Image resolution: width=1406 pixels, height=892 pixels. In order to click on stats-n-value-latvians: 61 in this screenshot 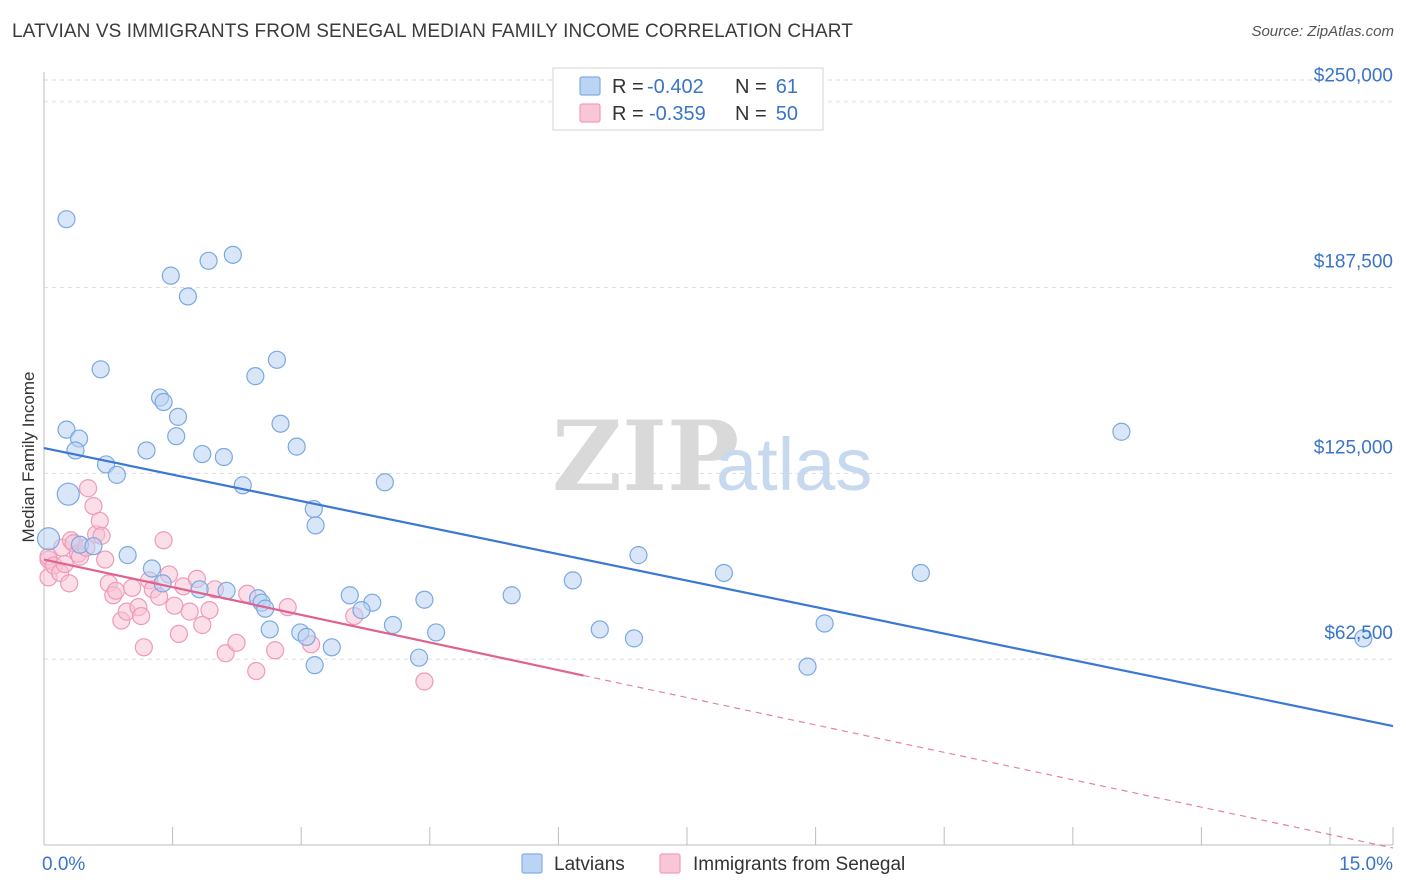, I will do `click(787, 87)`.